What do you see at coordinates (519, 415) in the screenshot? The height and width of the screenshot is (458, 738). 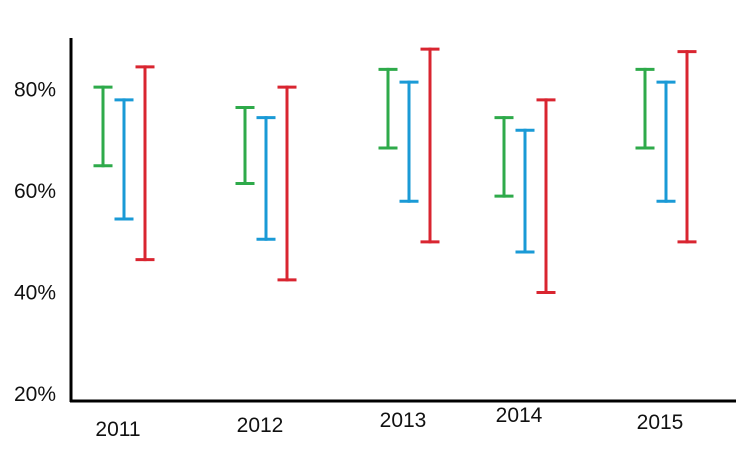 I see `x-tick-label: 2014` at bounding box center [519, 415].